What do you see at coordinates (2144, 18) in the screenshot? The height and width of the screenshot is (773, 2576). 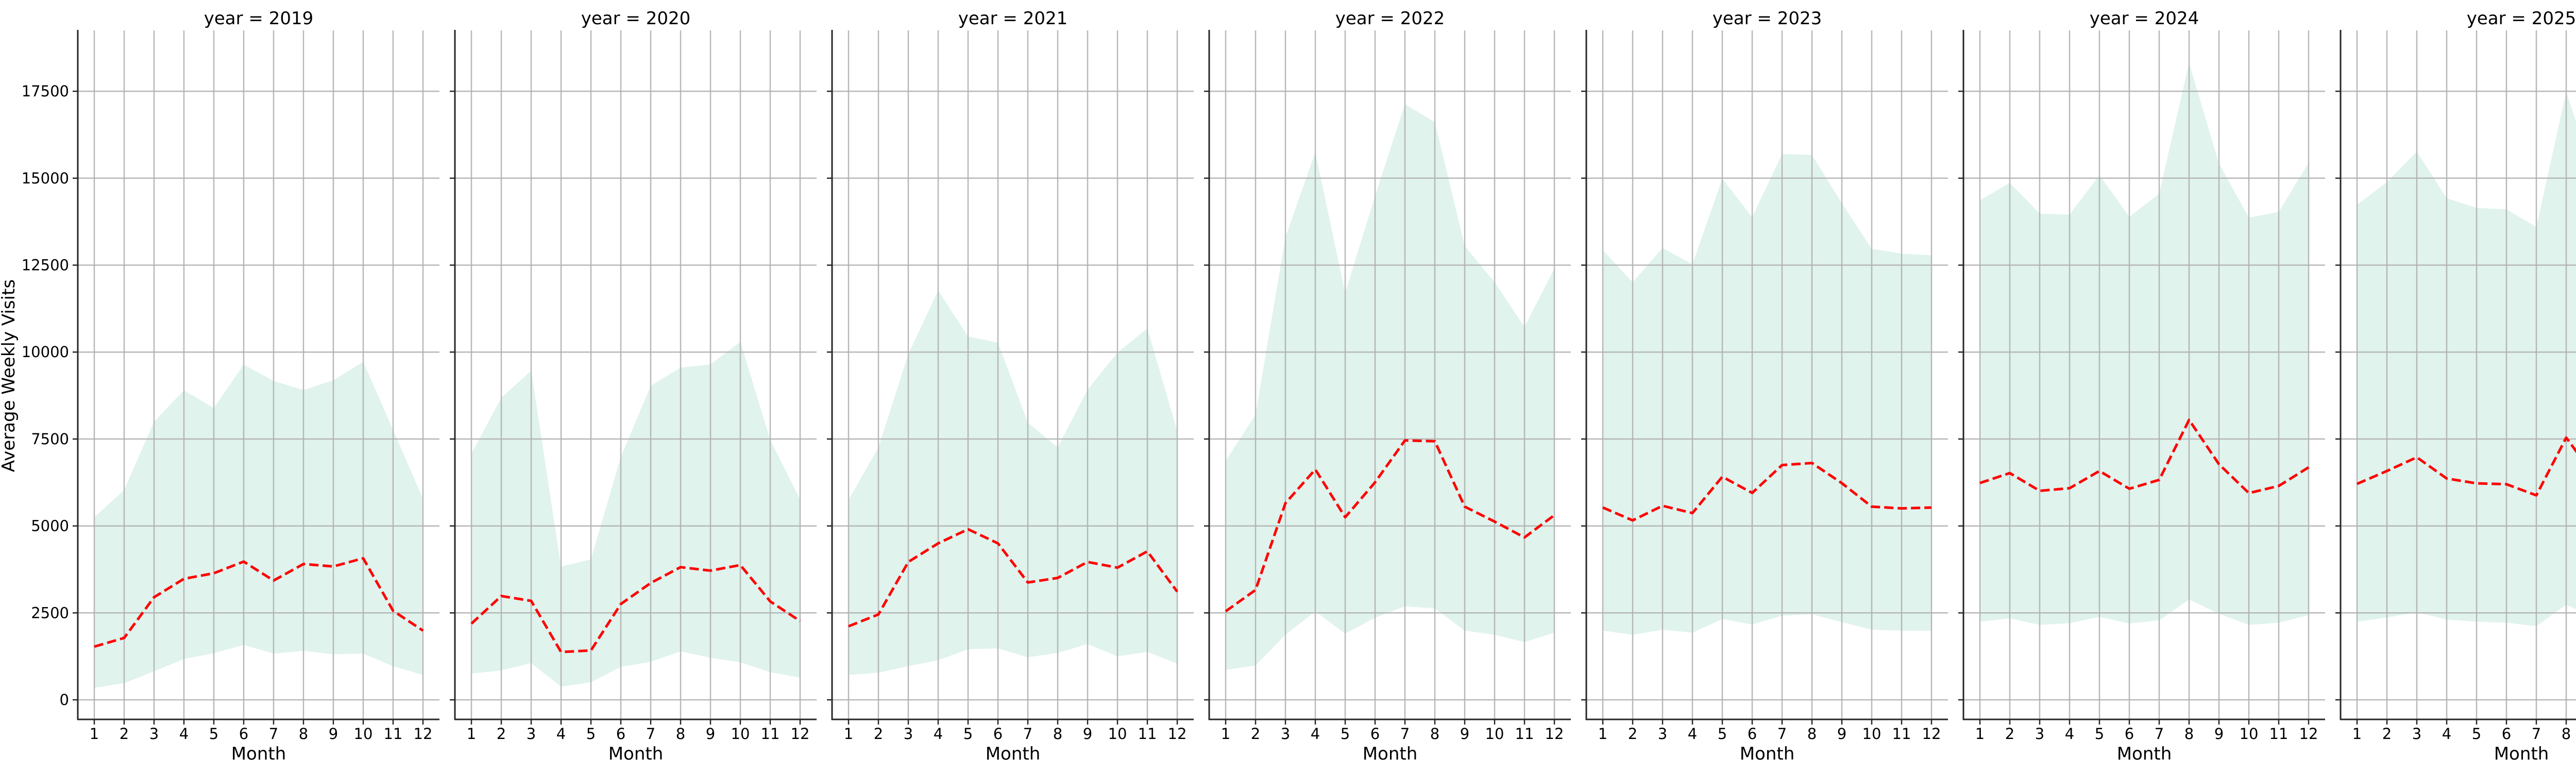 I see `panel-title: year = 2024` at bounding box center [2144, 18].